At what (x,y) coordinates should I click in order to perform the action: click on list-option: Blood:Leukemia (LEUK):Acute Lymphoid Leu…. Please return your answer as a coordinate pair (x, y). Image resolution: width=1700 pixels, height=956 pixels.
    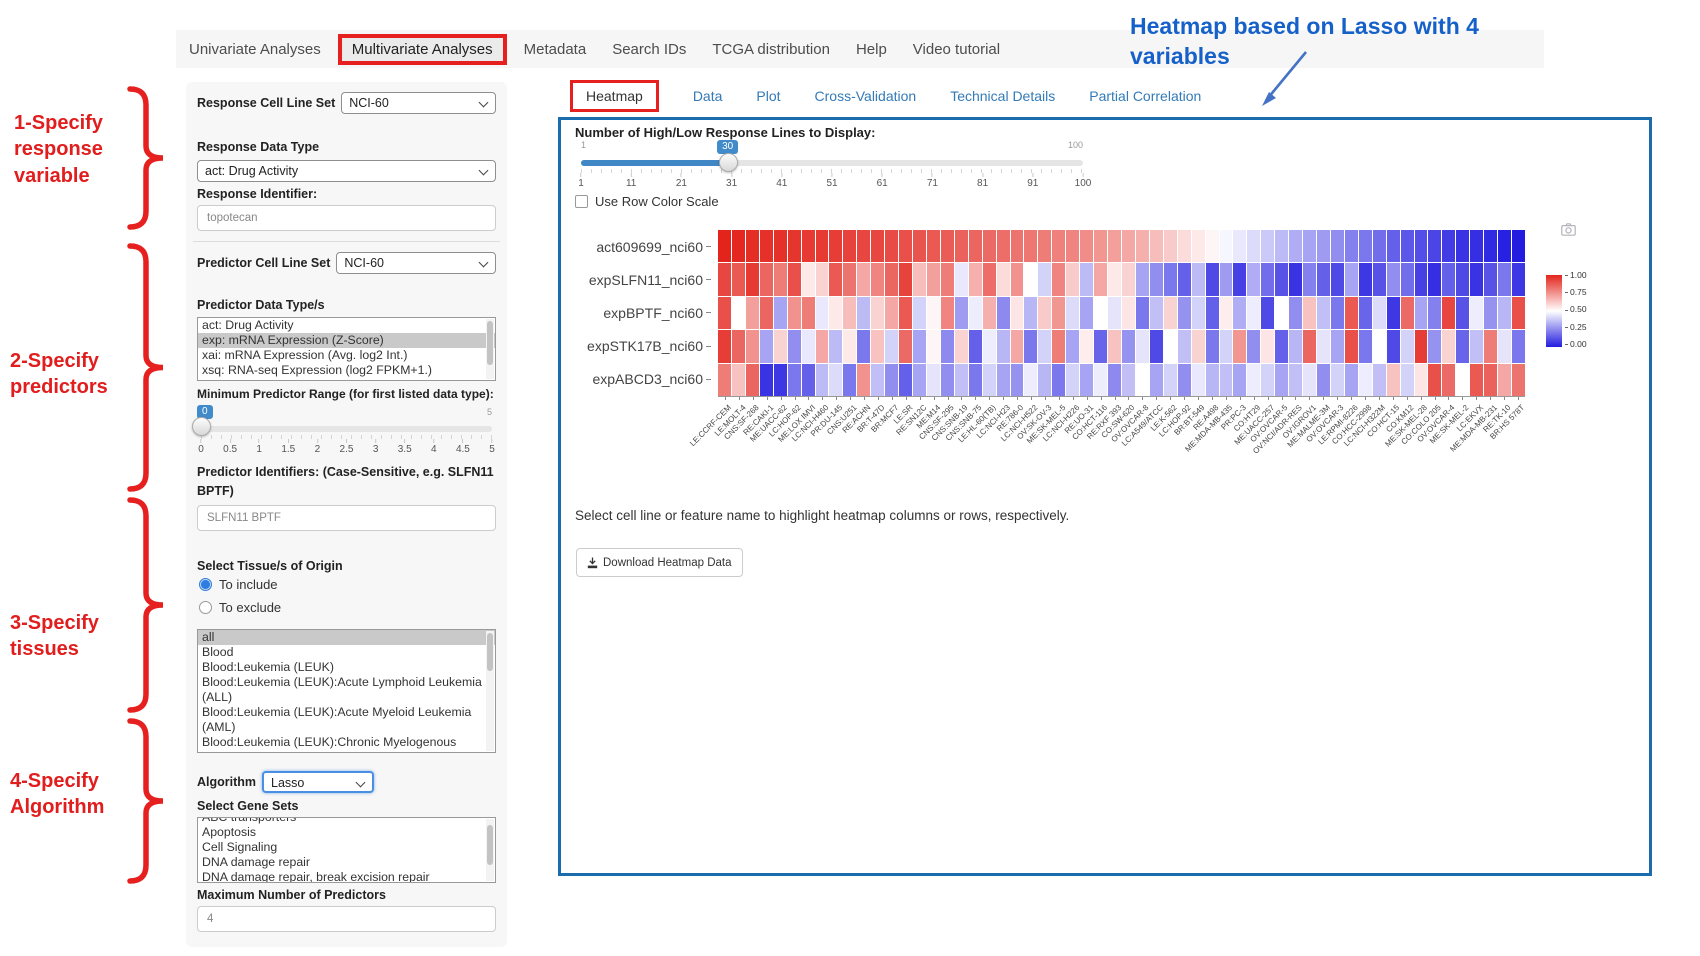
    Looking at the image, I should click on (342, 689).